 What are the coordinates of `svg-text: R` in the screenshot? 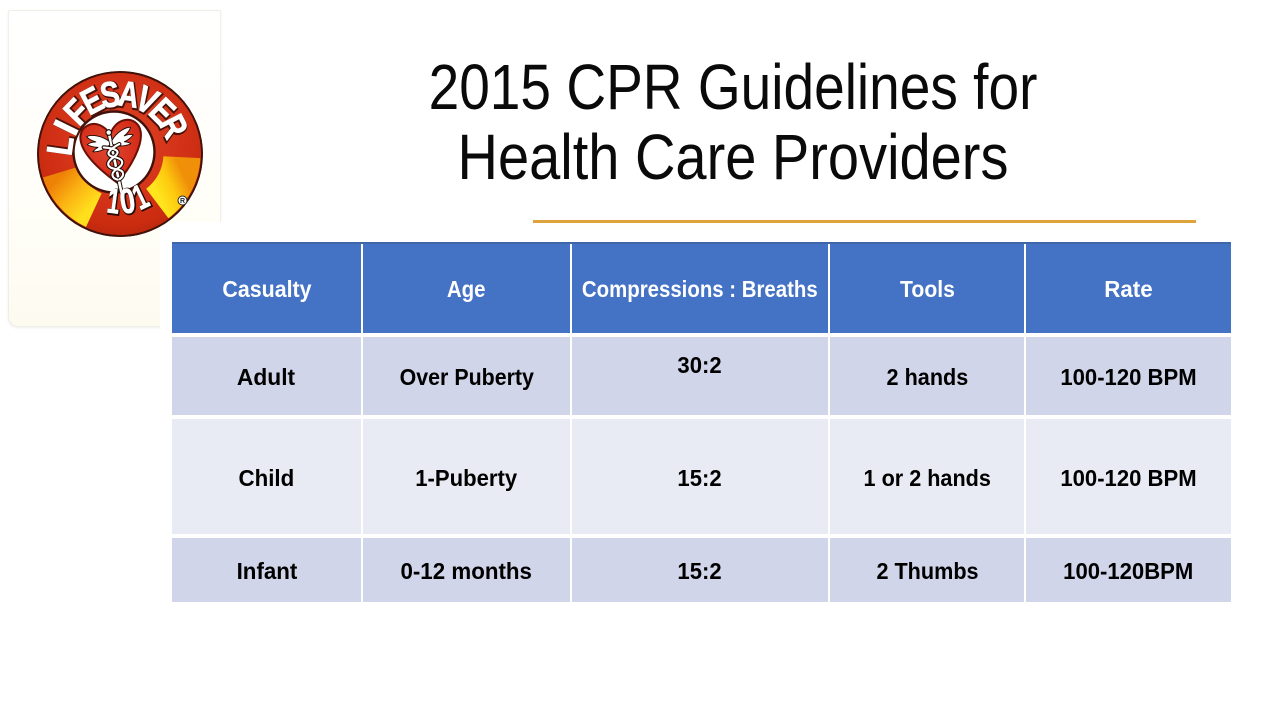 It's located at (182, 201).